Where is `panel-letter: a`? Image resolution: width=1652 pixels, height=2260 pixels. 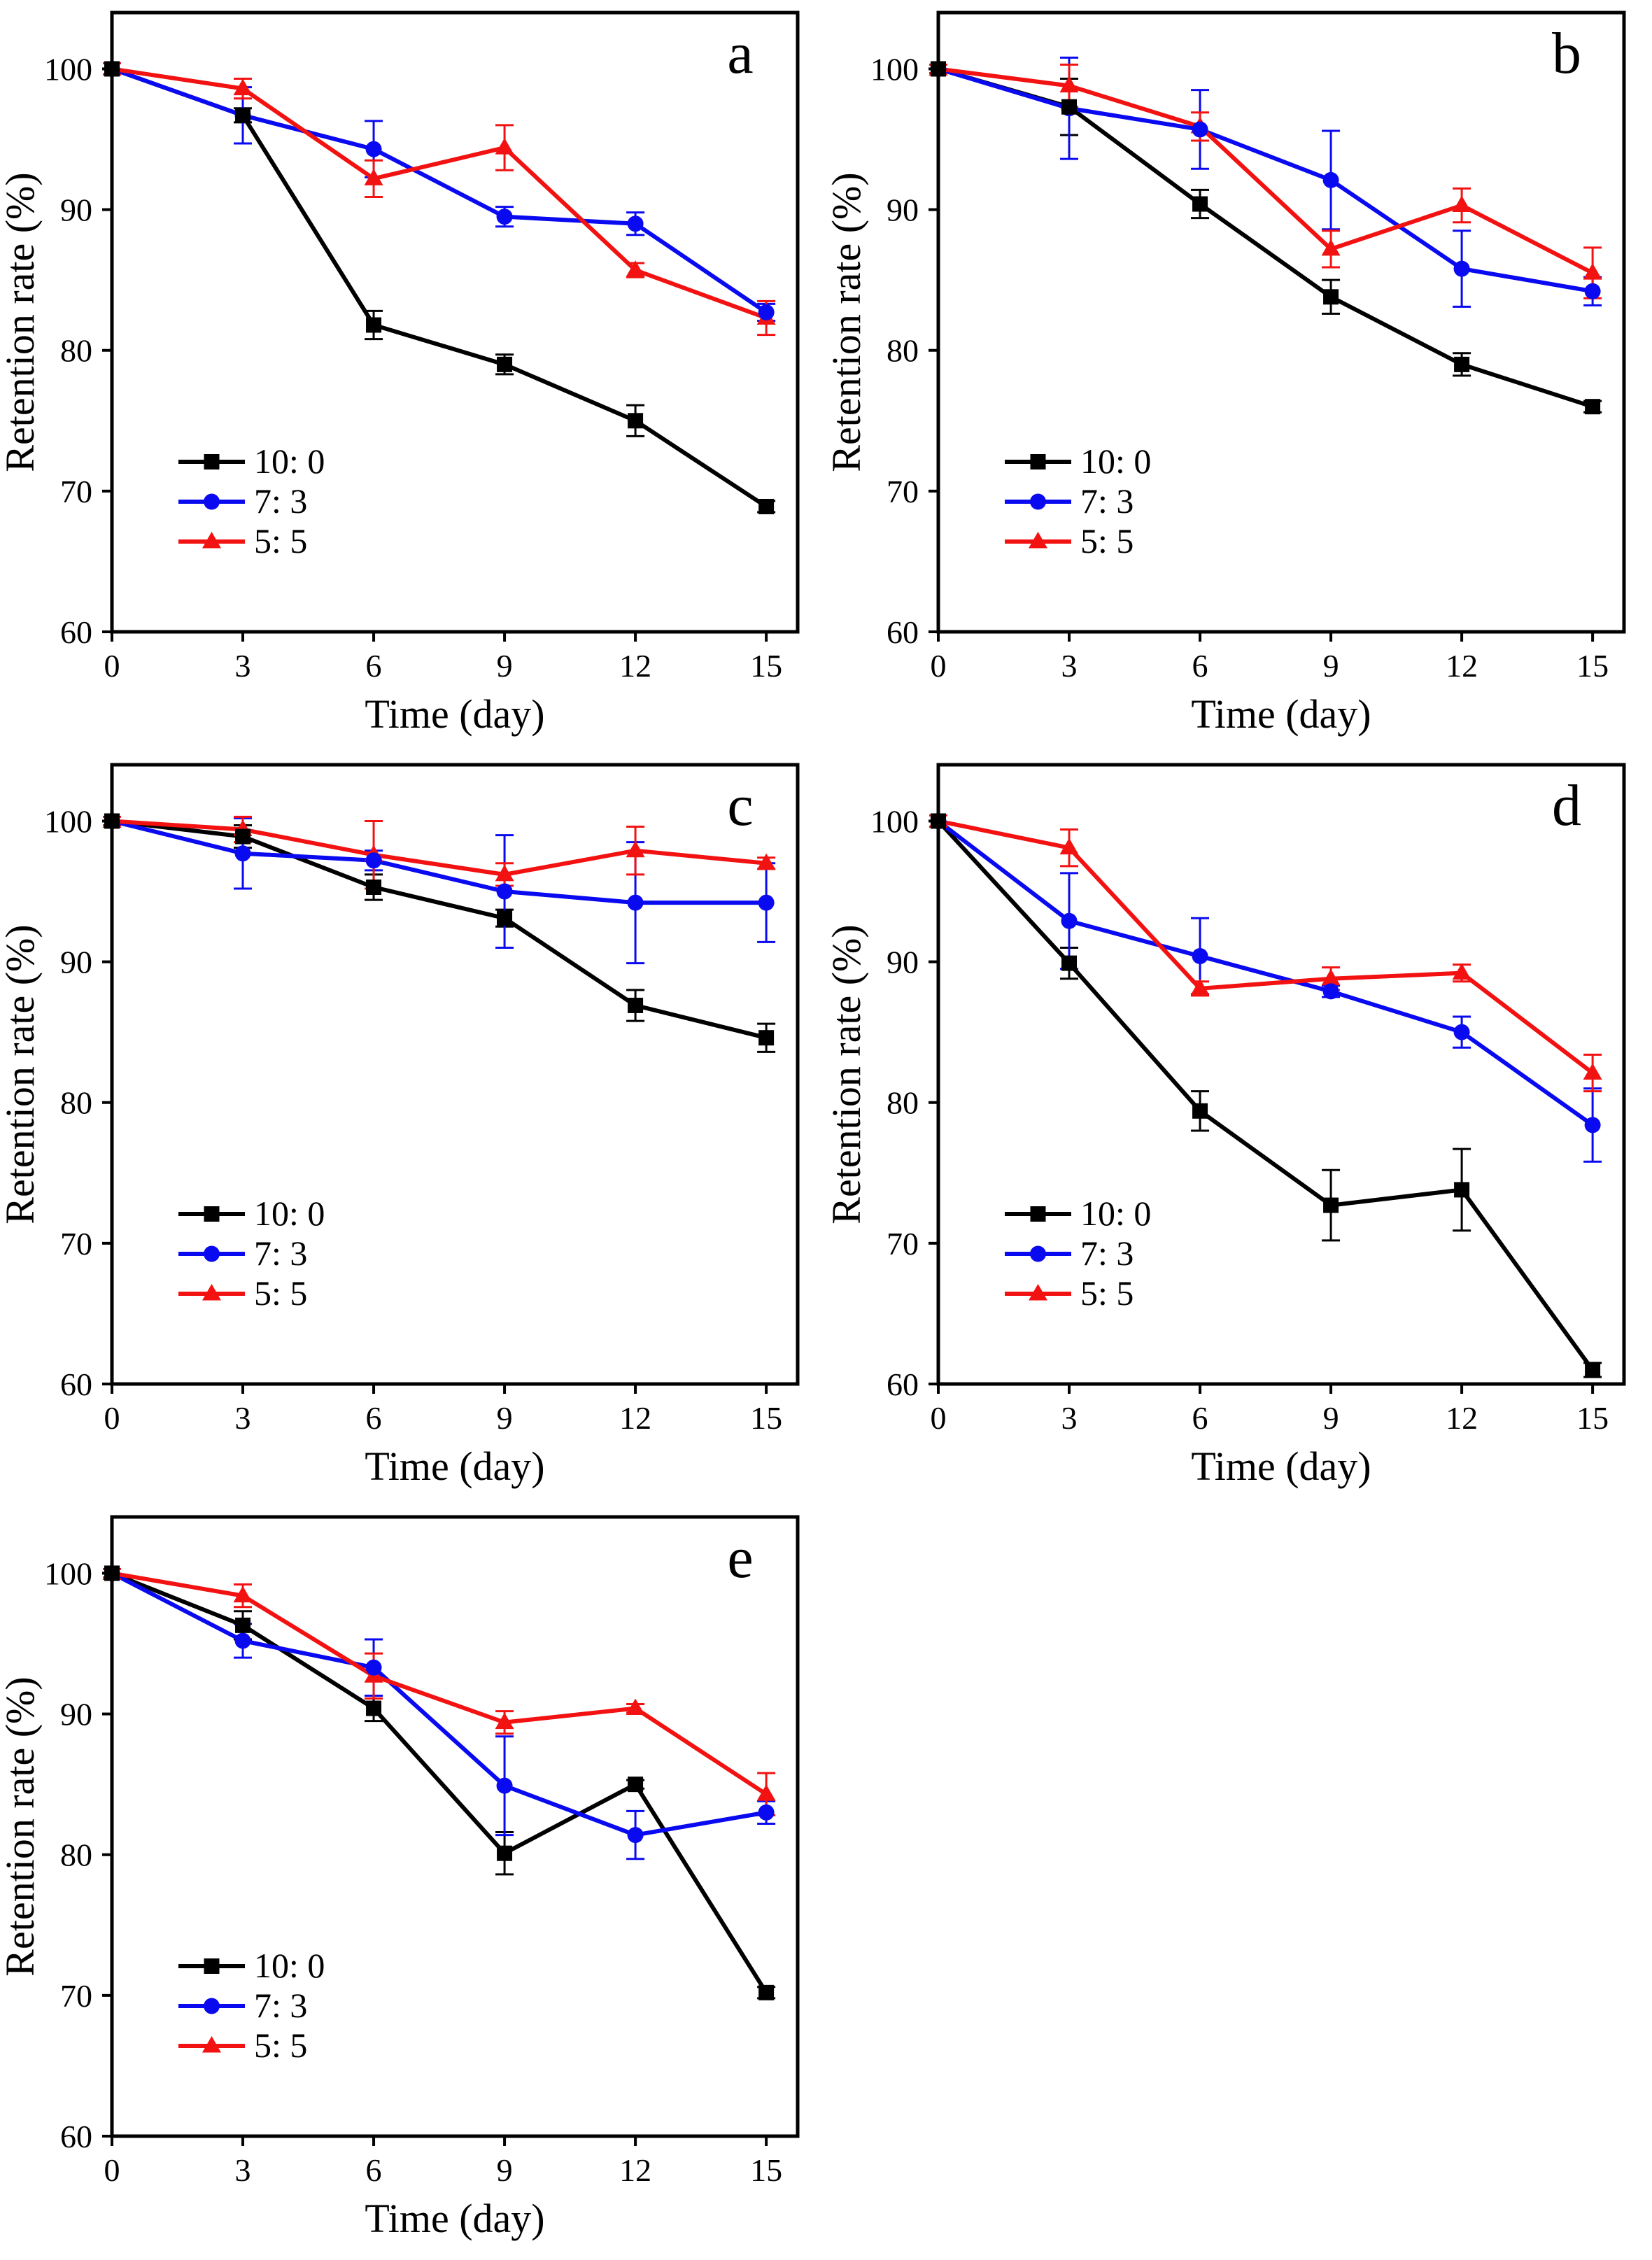 panel-letter: a is located at coordinates (740, 53).